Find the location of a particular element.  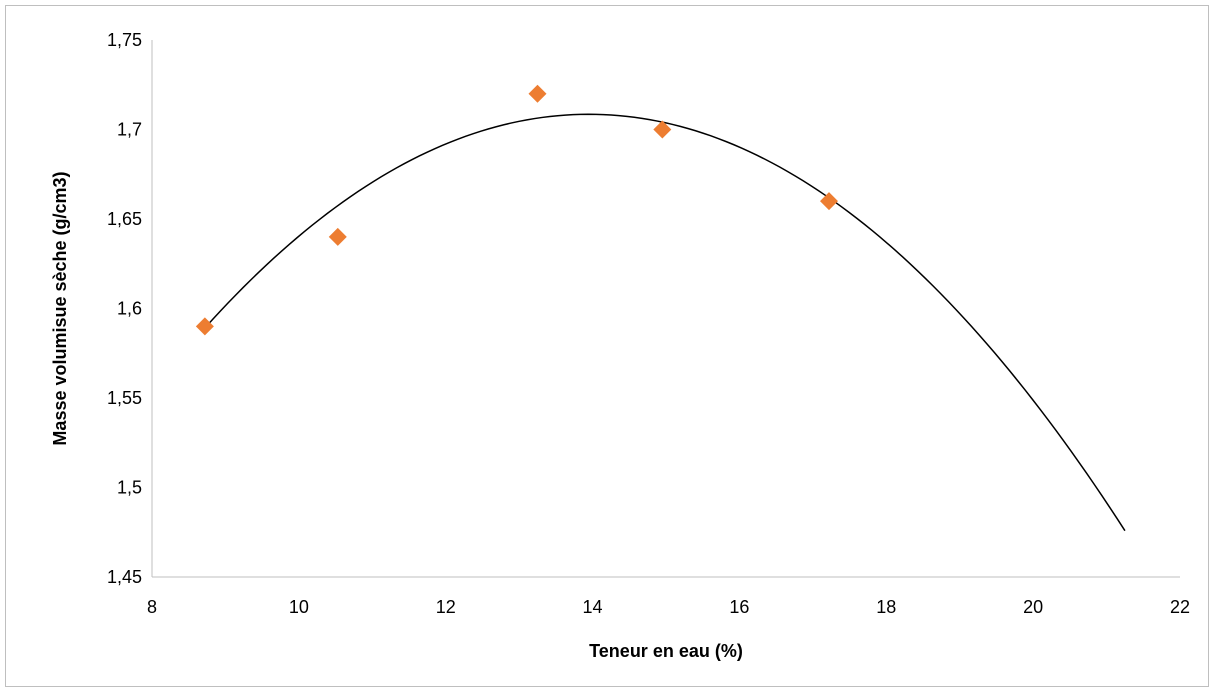

y-tick-label: 1,55 is located at coordinates (124, 398).